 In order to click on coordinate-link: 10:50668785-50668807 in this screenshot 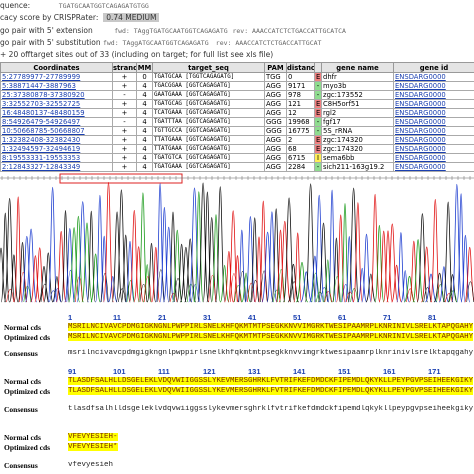, I will do `click(56, 131)`.